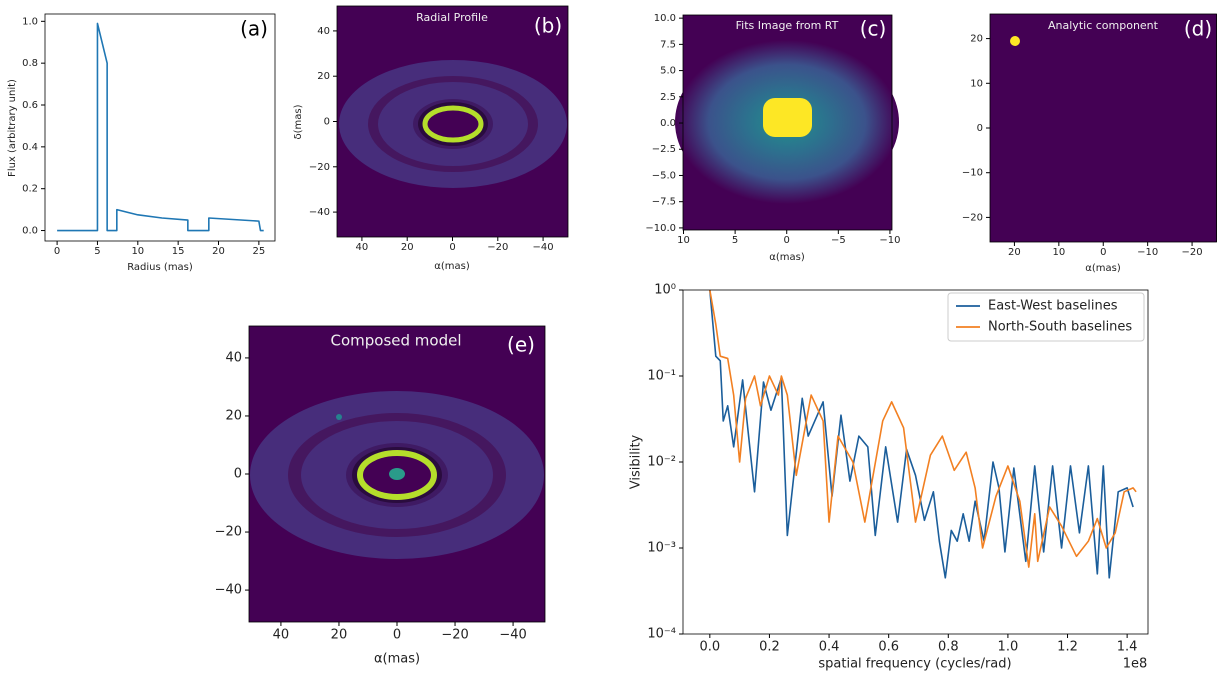 The width and height of the screenshot is (1217, 673). Describe the element at coordinates (972, 173) in the screenshot. I see `y-tick-label: −10` at that location.